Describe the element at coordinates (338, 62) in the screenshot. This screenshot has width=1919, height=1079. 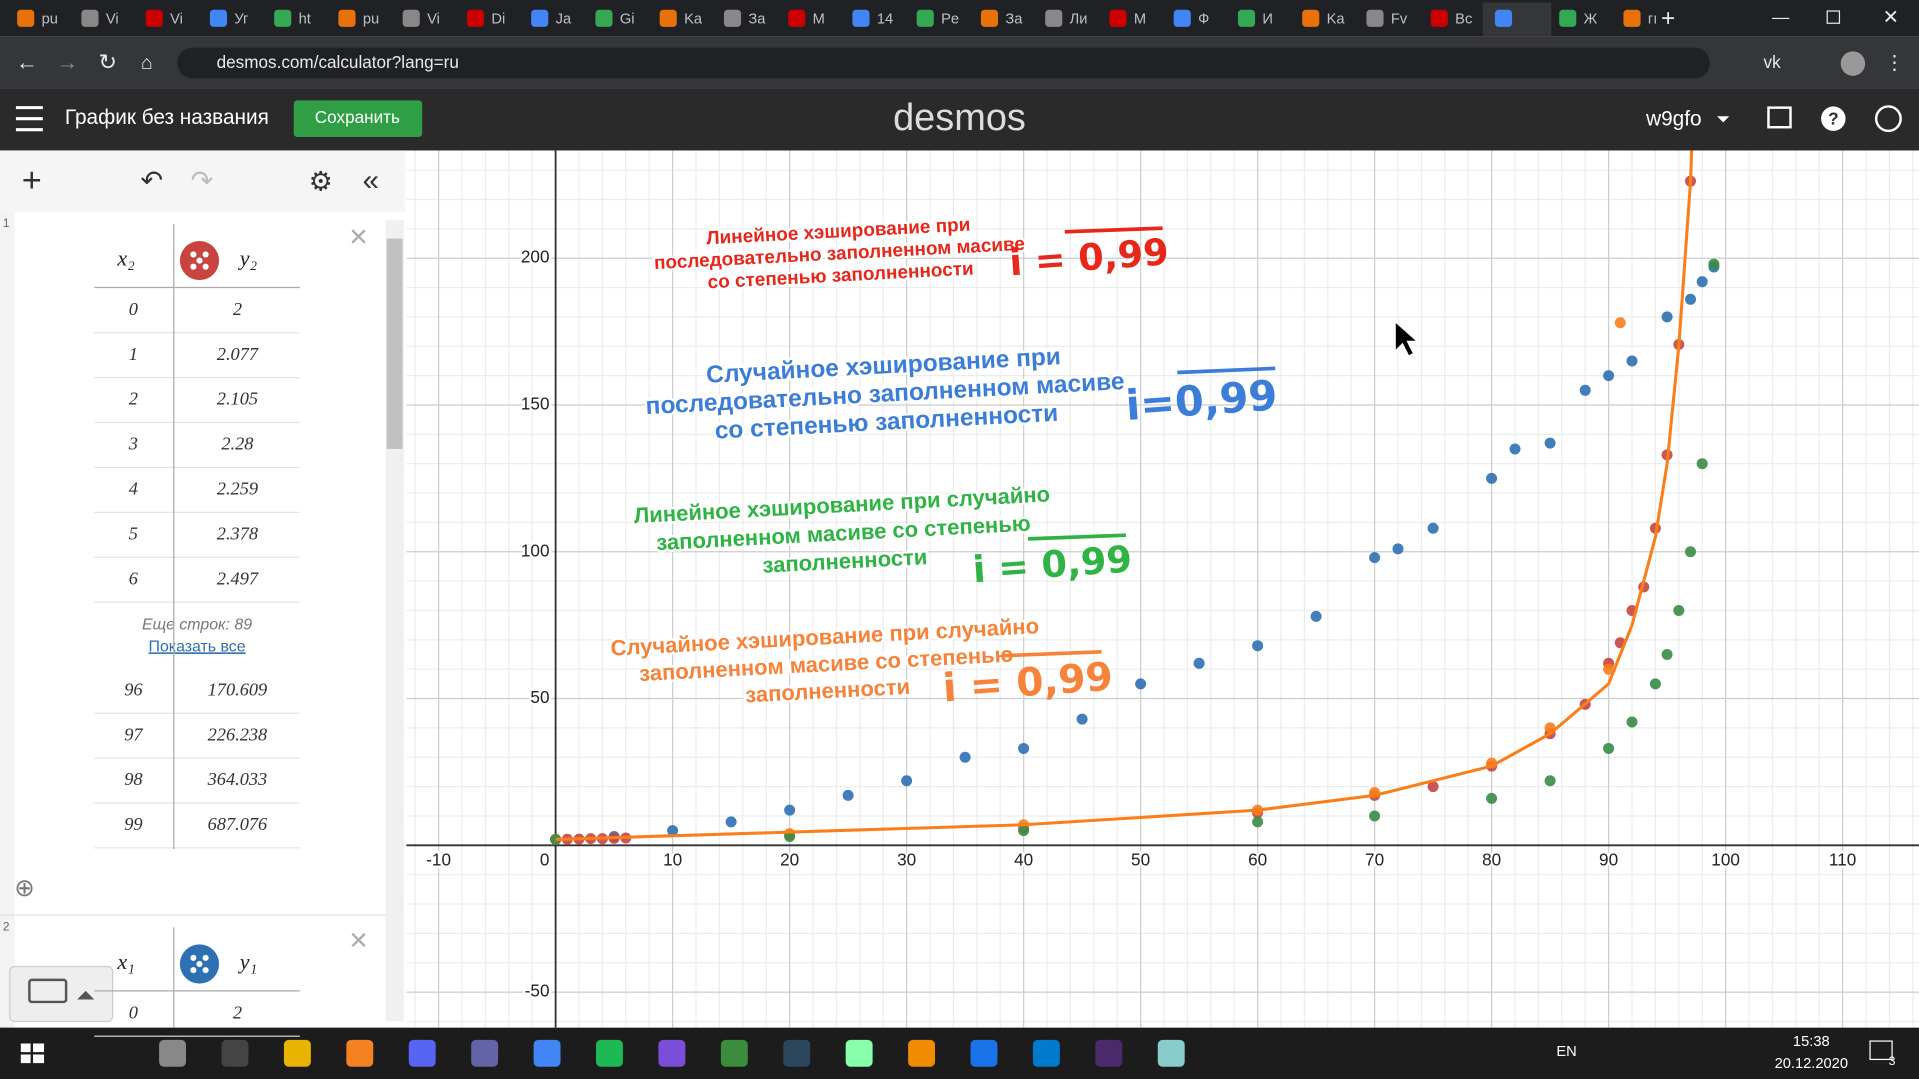
I see `address: desmos.com/calculator?lang=ru` at that location.